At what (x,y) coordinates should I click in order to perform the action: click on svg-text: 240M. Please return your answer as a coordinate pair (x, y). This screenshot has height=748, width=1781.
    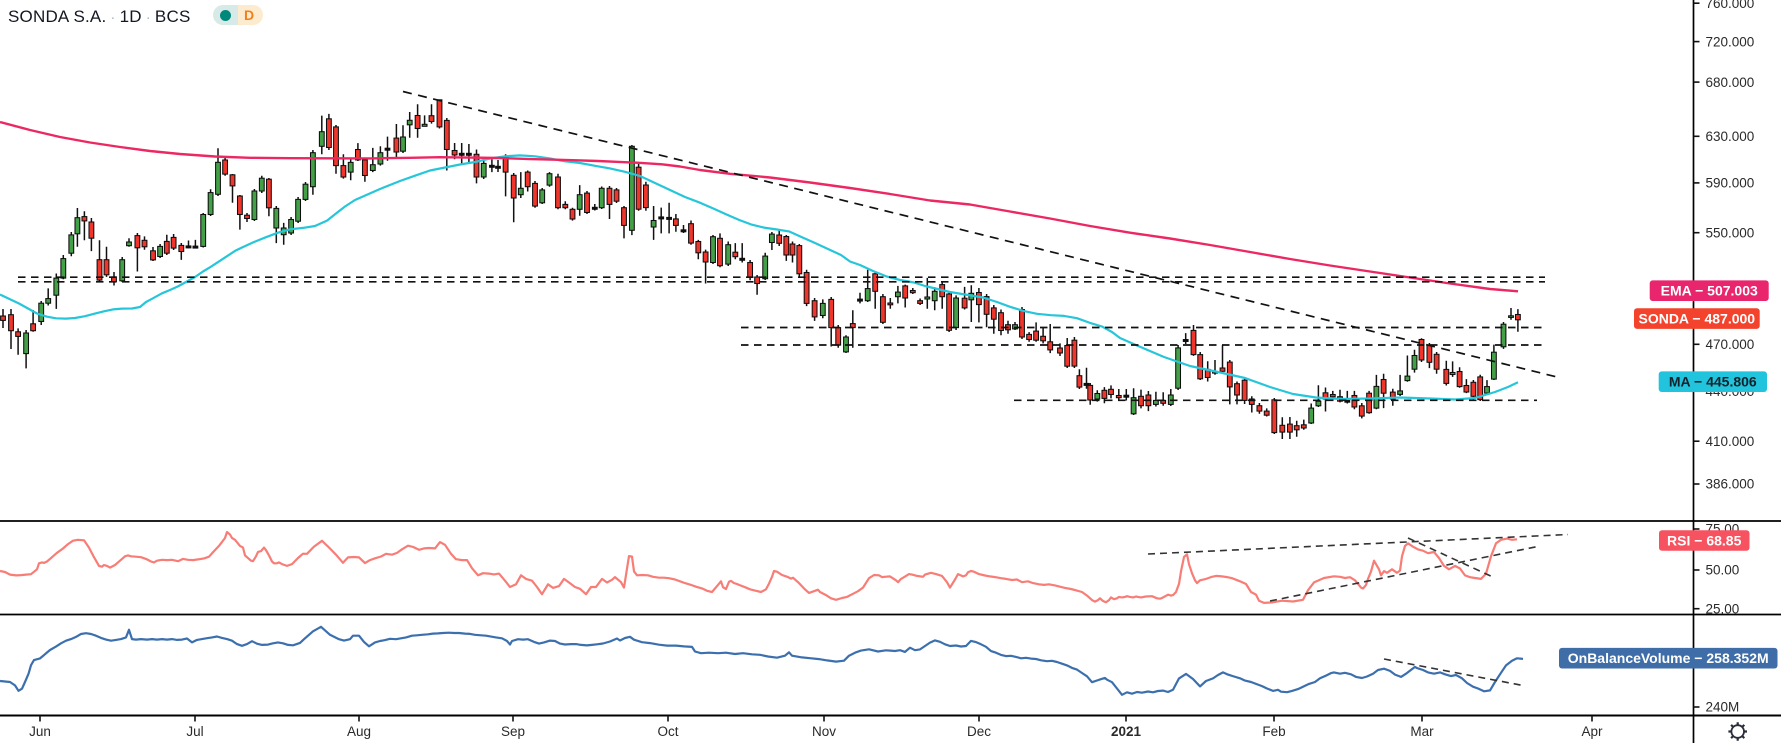
    Looking at the image, I should click on (1723, 707).